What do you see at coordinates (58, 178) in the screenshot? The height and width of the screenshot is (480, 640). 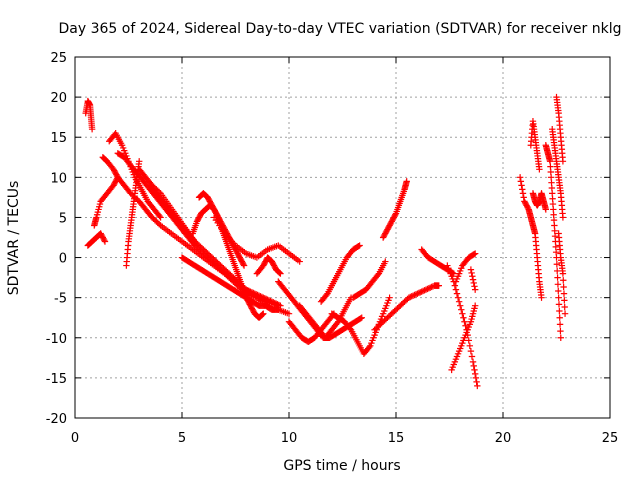 I see `y-tick-label: 10` at bounding box center [58, 178].